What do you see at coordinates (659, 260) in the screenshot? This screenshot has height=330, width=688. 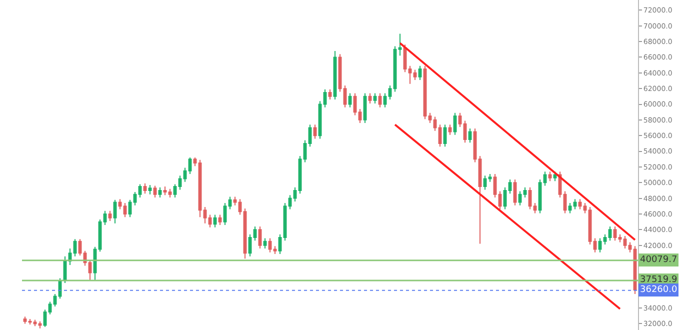 I see `ref-line-label: 40079.7` at bounding box center [659, 260].